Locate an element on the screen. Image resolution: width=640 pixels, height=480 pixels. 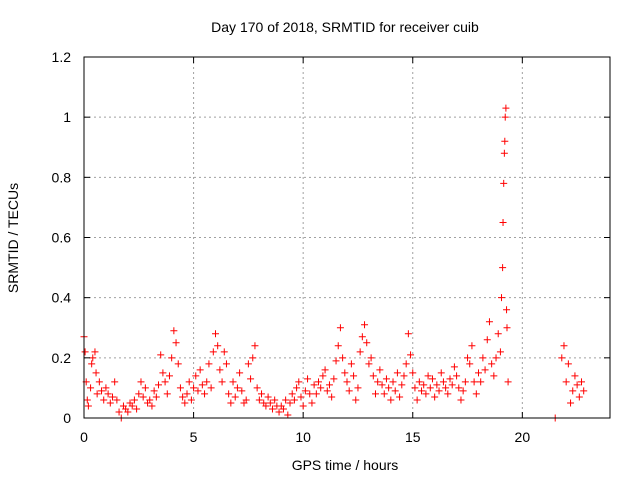
y-tick-label: 0 is located at coordinates (67, 418).